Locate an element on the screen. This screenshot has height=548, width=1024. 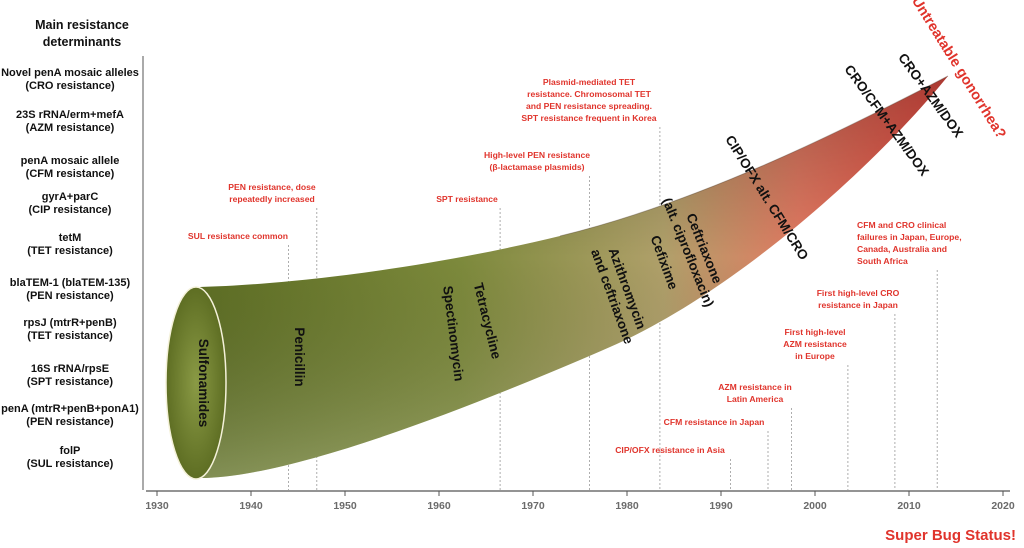
year-tick-label: 1990 is located at coordinates (721, 506).